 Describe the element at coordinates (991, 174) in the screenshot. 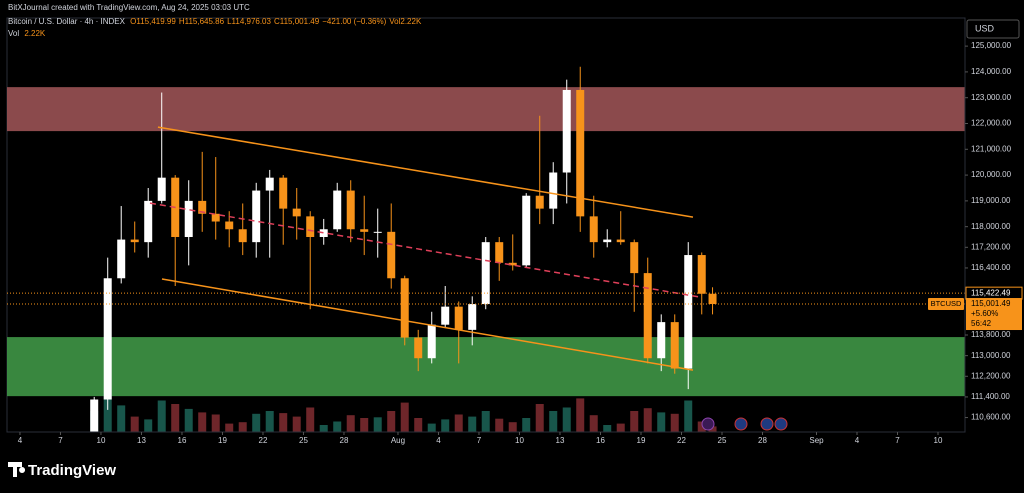

I see `y-tick-label: 120,000.00` at that location.